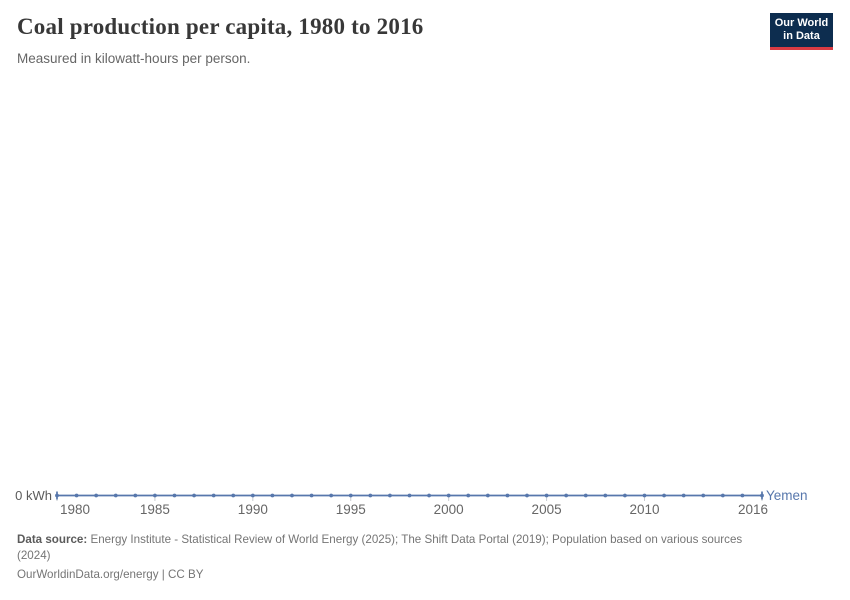  Describe the element at coordinates (220, 26) in the screenshot. I see `chart-title: Coal production per capita, 1980 to 2016` at that location.